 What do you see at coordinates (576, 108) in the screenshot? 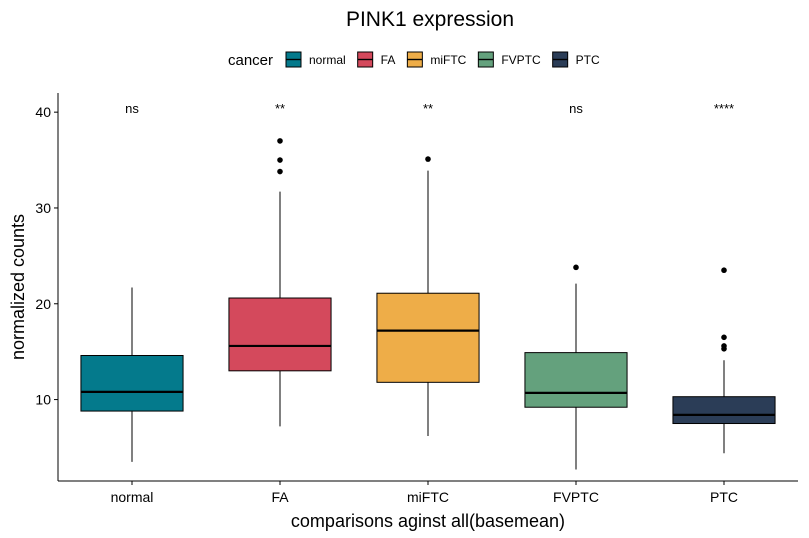
I see `significance-label-fvptc: ns` at bounding box center [576, 108].